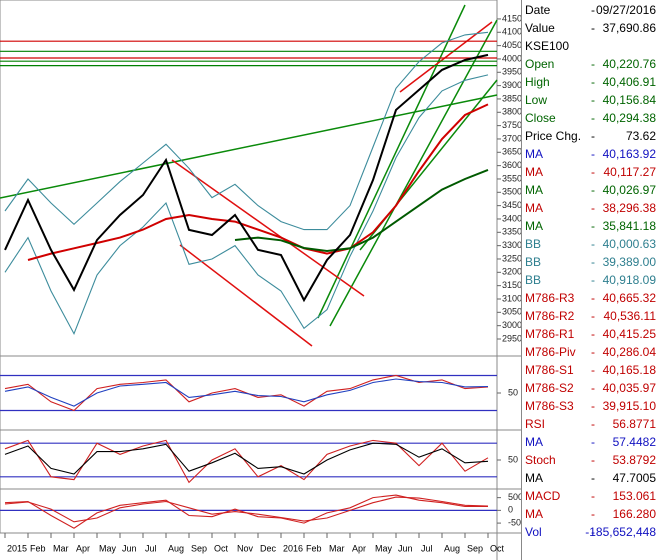  I want to click on y-tick-label: 41000, so click(511, 32).